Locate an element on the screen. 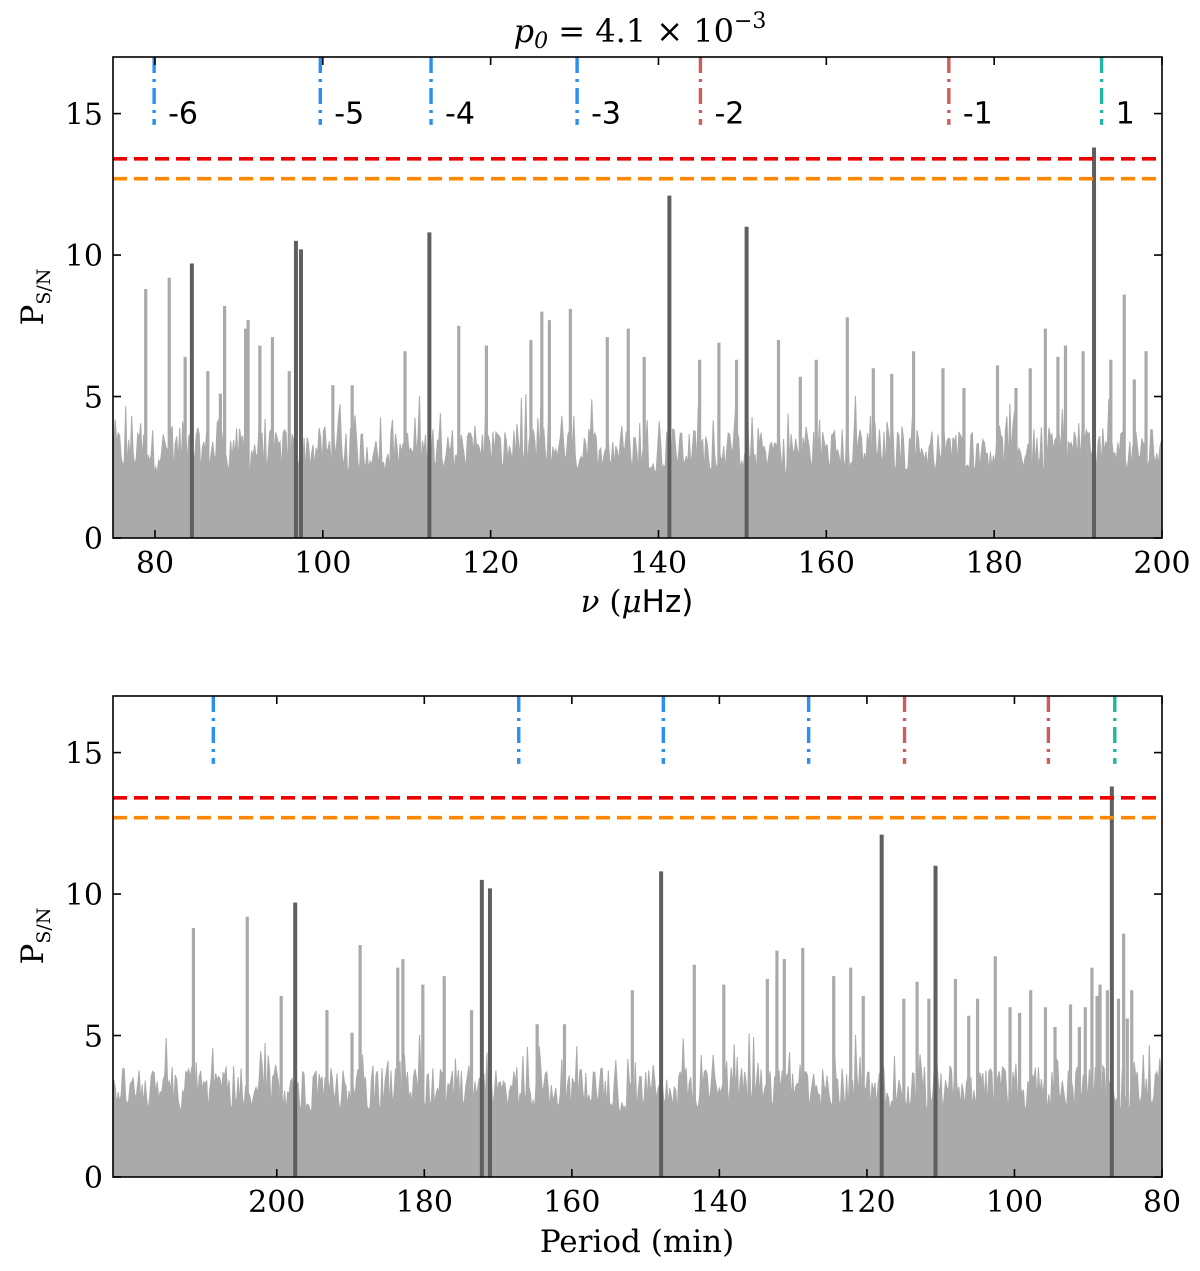 This screenshot has height=1271, width=1200. x-axis-label: Period (min) is located at coordinates (637, 1242).